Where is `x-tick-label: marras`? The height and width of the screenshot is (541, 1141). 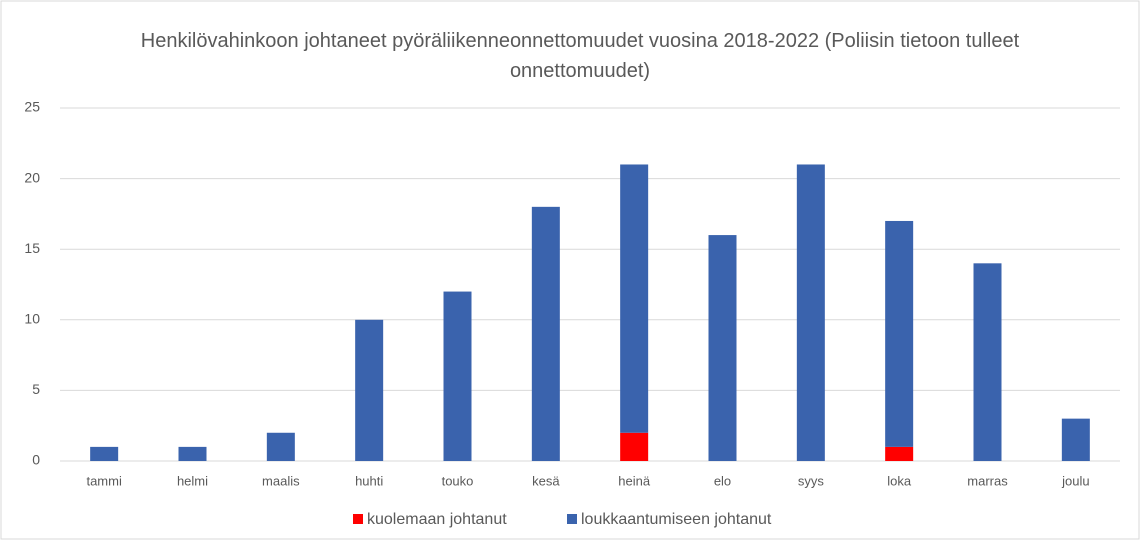 x-tick-label: marras is located at coordinates (987, 480).